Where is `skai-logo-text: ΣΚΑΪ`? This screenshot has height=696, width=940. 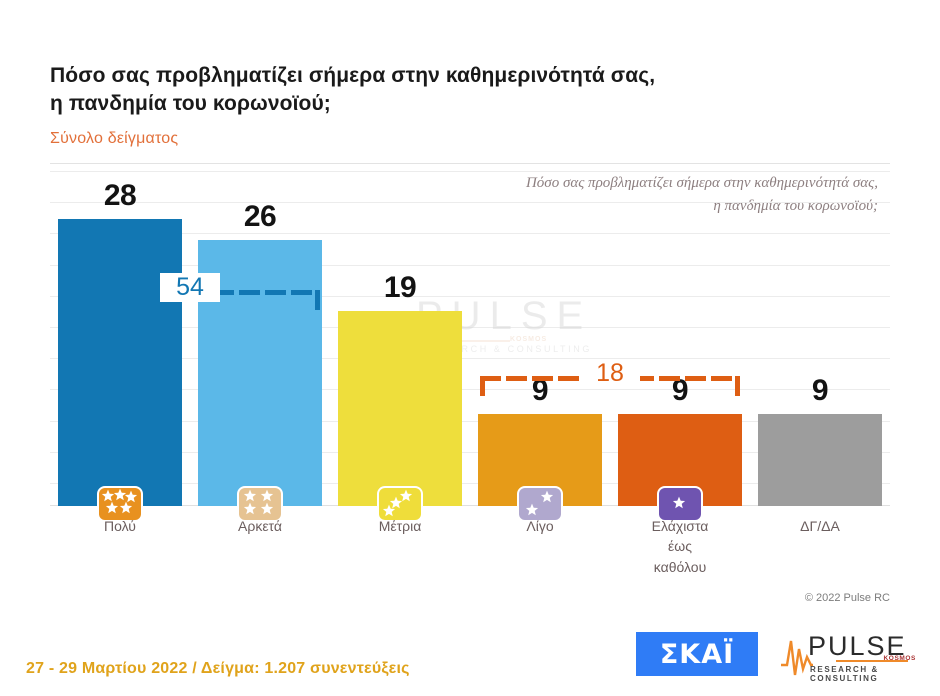 skai-logo-text: ΣΚΑΪ is located at coordinates (697, 654).